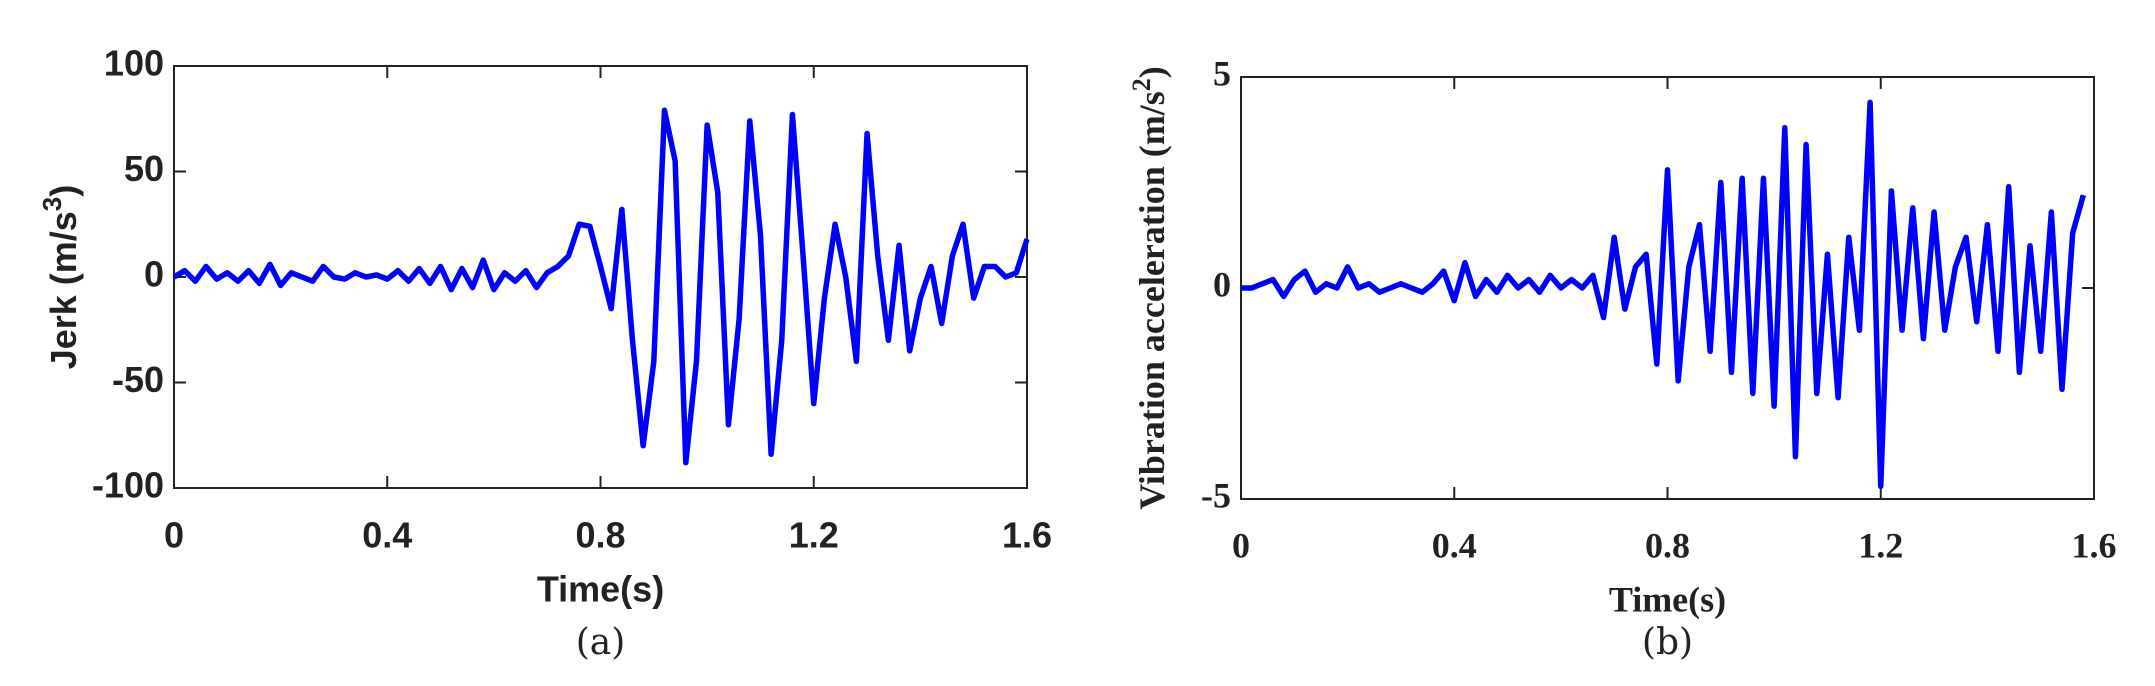  What do you see at coordinates (601, 642) in the screenshot?
I see `caption: (a)` at bounding box center [601, 642].